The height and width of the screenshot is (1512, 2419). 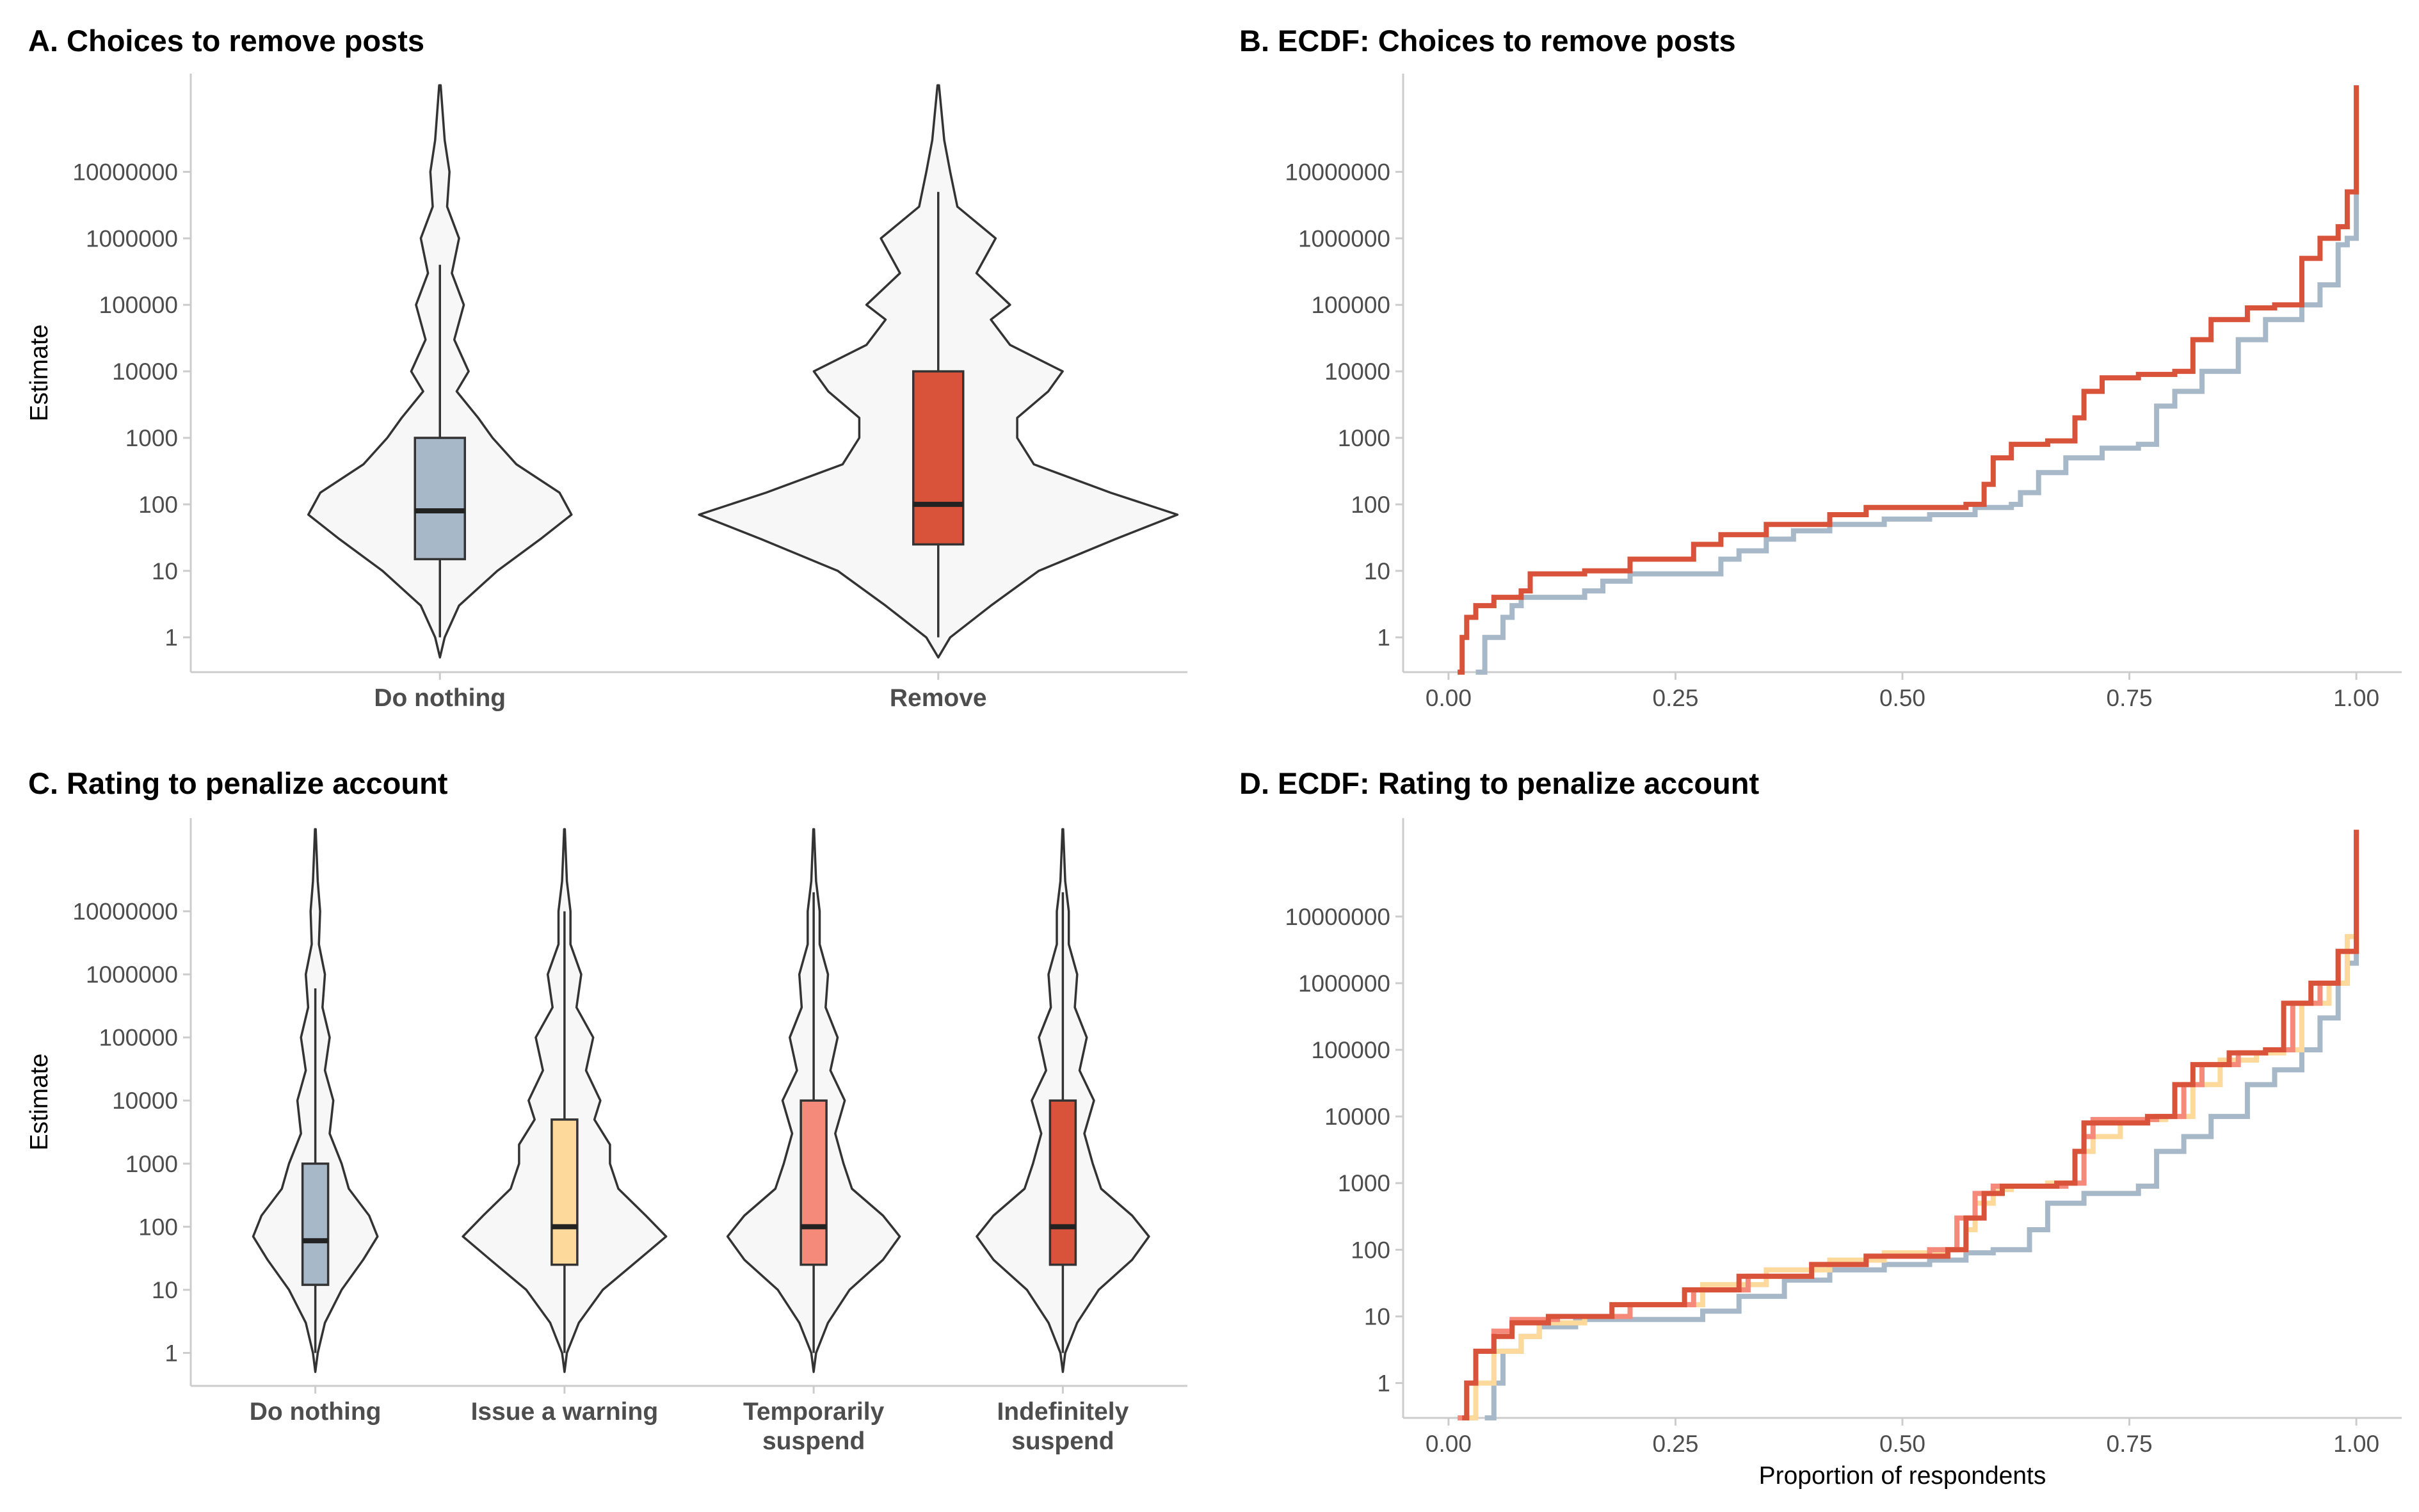 What do you see at coordinates (226, 41) in the screenshot?
I see `panel-a-title: A. Choices to remove posts` at bounding box center [226, 41].